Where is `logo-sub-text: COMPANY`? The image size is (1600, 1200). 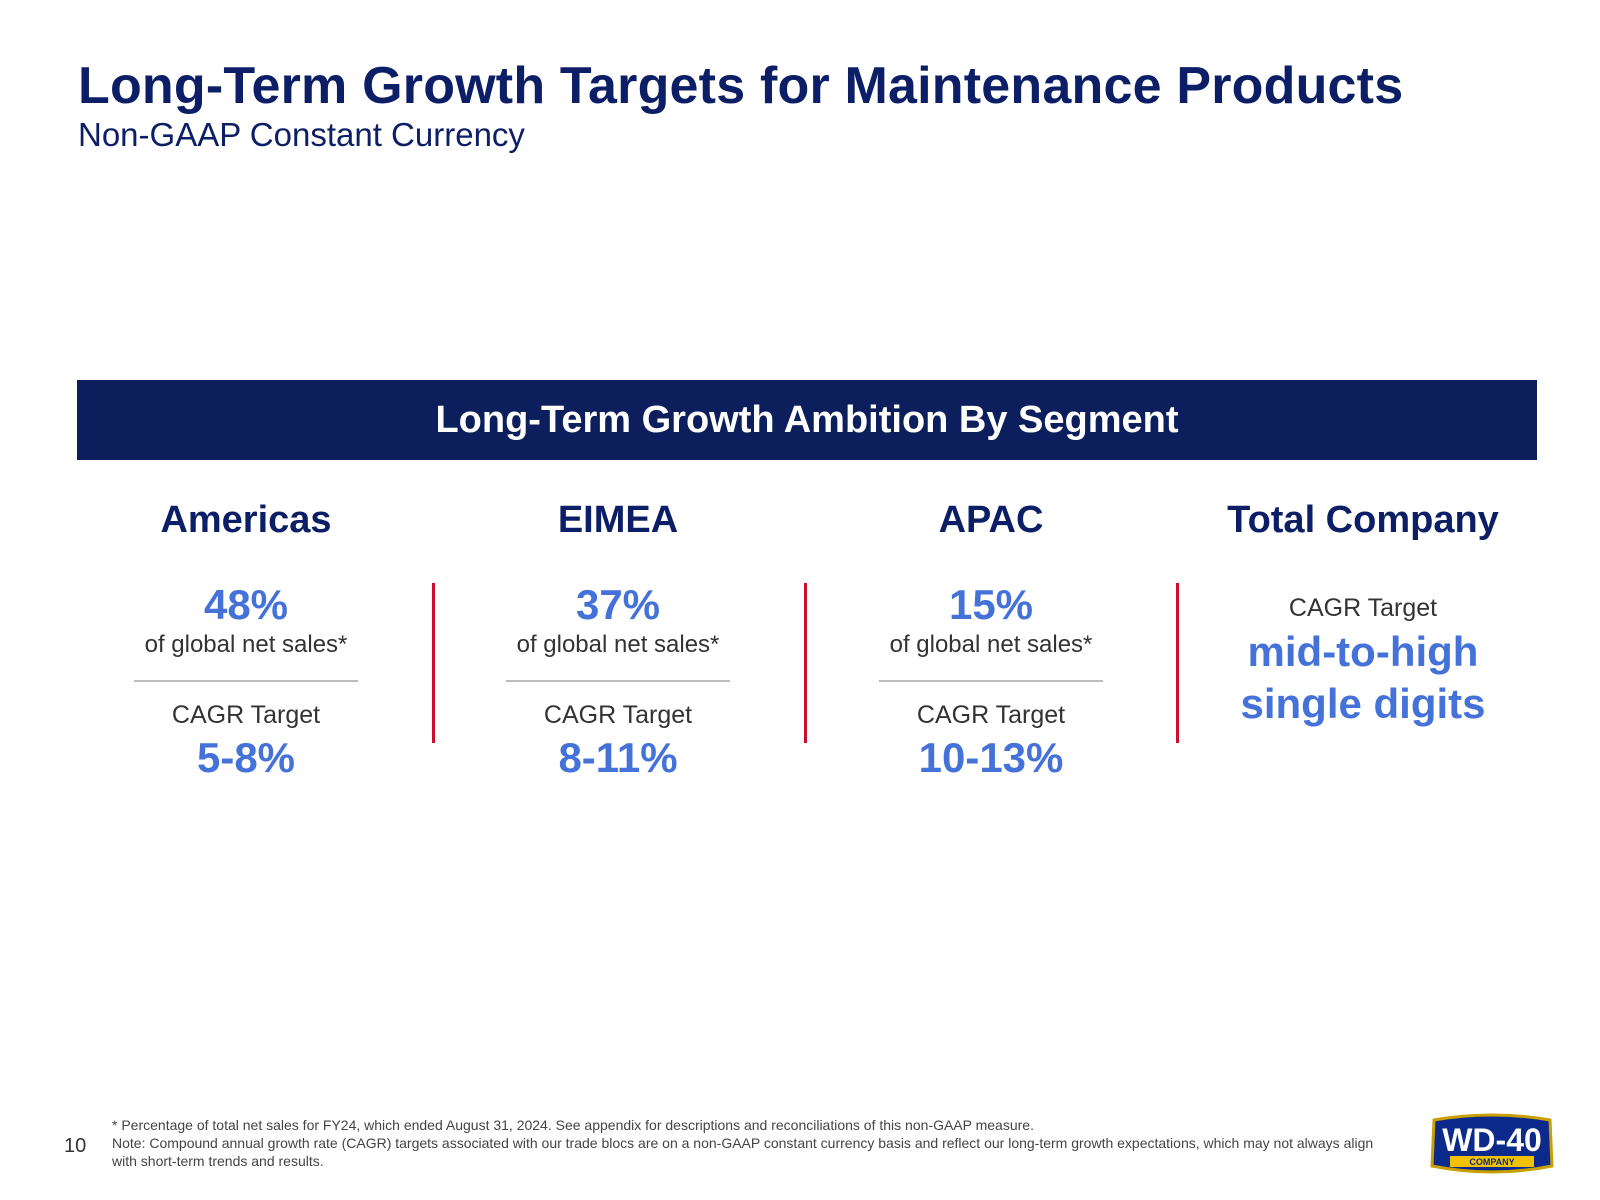 logo-sub-text: COMPANY is located at coordinates (1491, 1162).